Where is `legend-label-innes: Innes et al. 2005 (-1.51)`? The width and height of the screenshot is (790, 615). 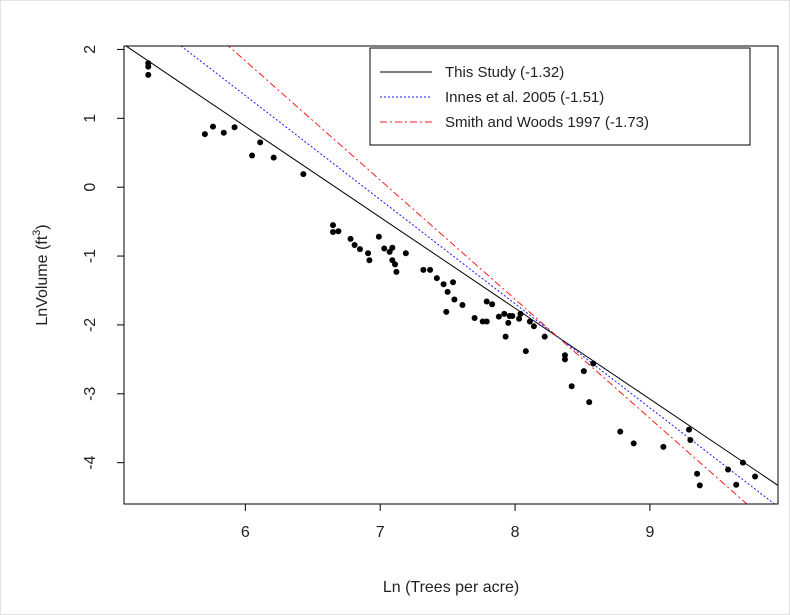 legend-label-innes: Innes et al. 2005 (-1.51) is located at coordinates (524, 97).